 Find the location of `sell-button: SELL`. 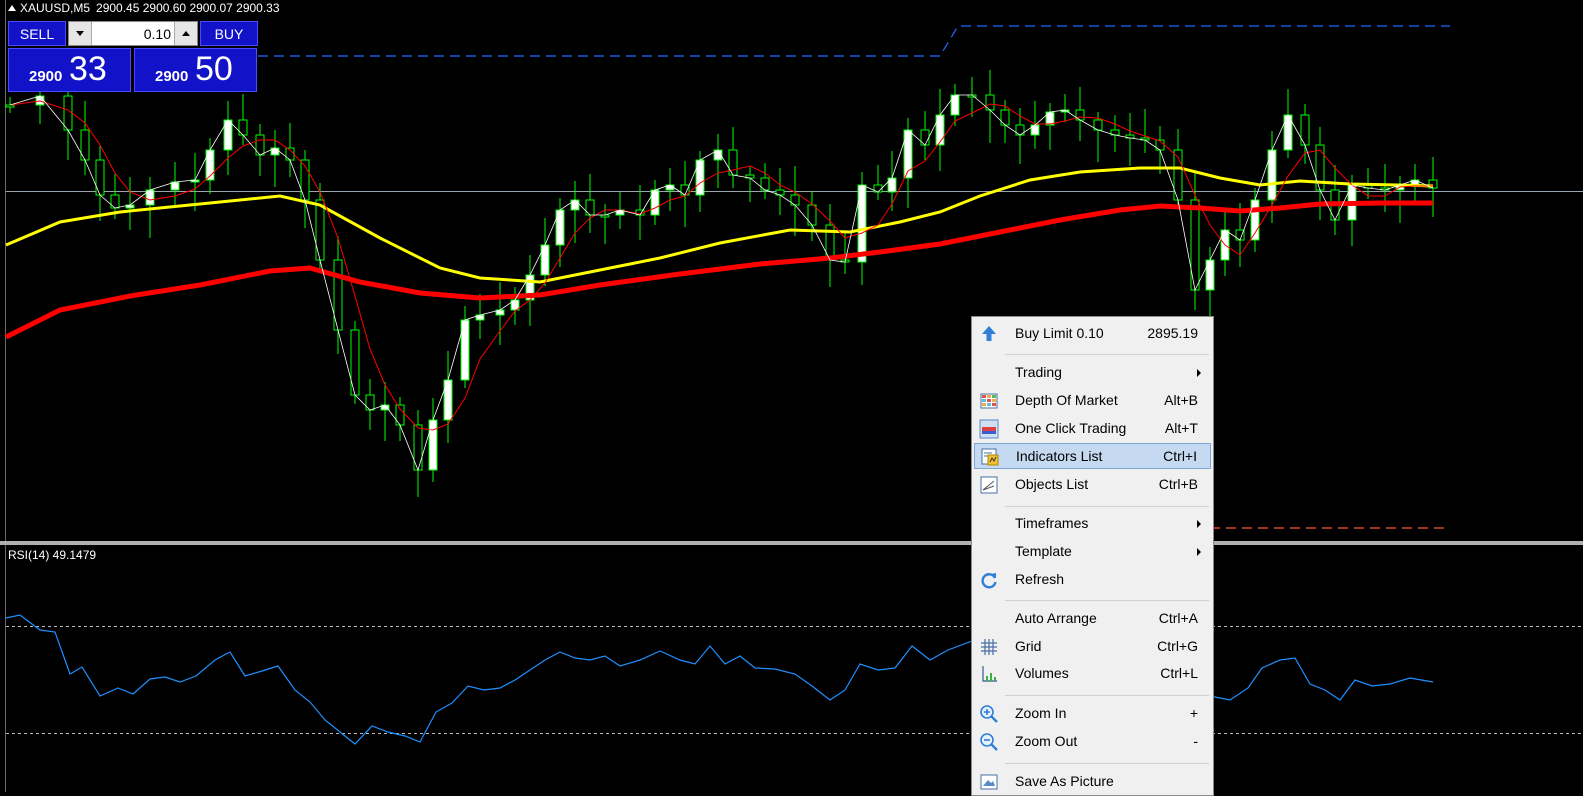

sell-button: SELL is located at coordinates (37, 33).